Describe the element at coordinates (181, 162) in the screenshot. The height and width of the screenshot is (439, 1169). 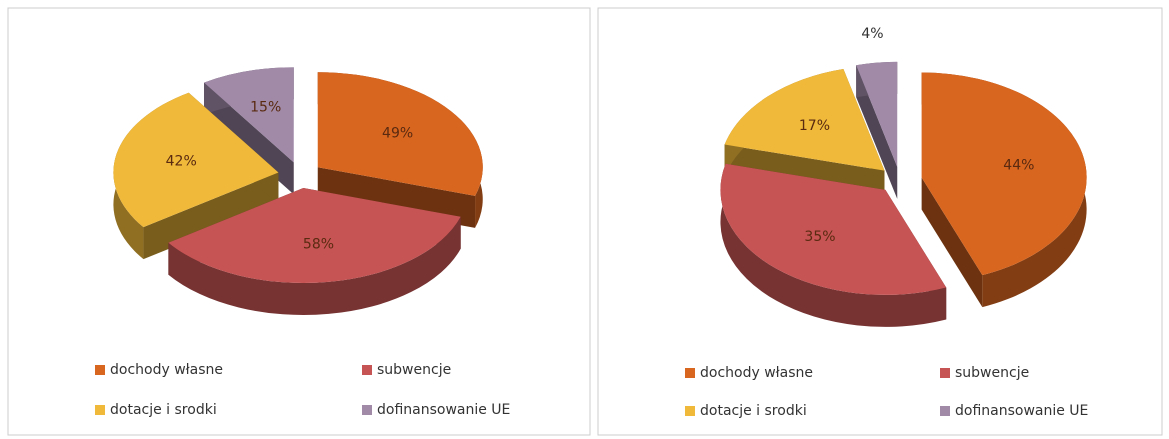
I see `data-label: 42%` at that location.